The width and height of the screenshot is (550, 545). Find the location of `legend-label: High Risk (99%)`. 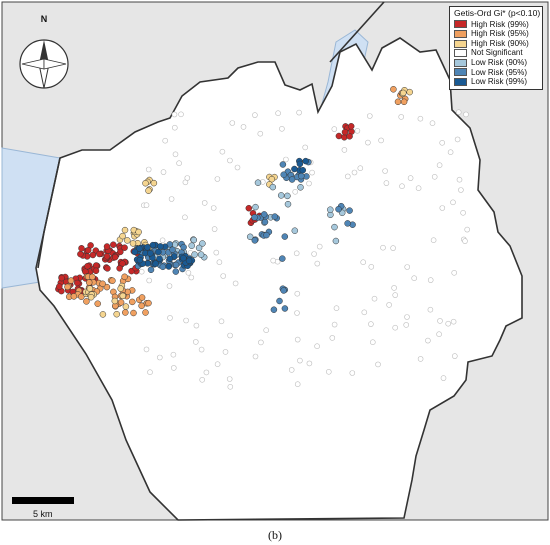

legend-label: High Risk (99%) is located at coordinates (500, 24).